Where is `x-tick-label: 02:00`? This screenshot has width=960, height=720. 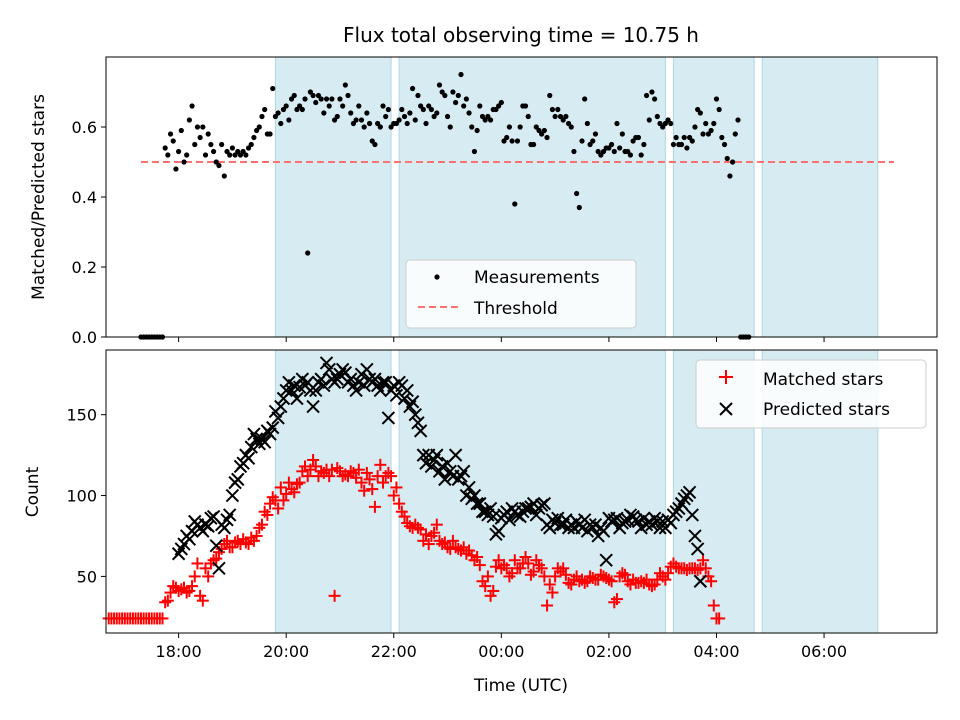 x-tick-label: 02:00 is located at coordinates (609, 651).